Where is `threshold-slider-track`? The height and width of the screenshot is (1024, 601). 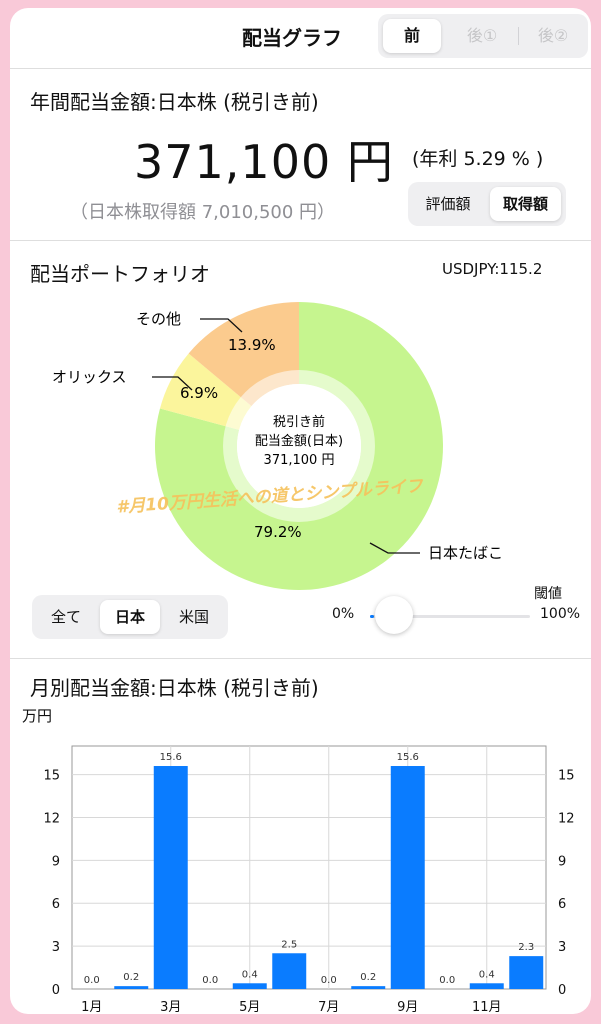
threshold-slider-track is located at coordinates (450, 616).